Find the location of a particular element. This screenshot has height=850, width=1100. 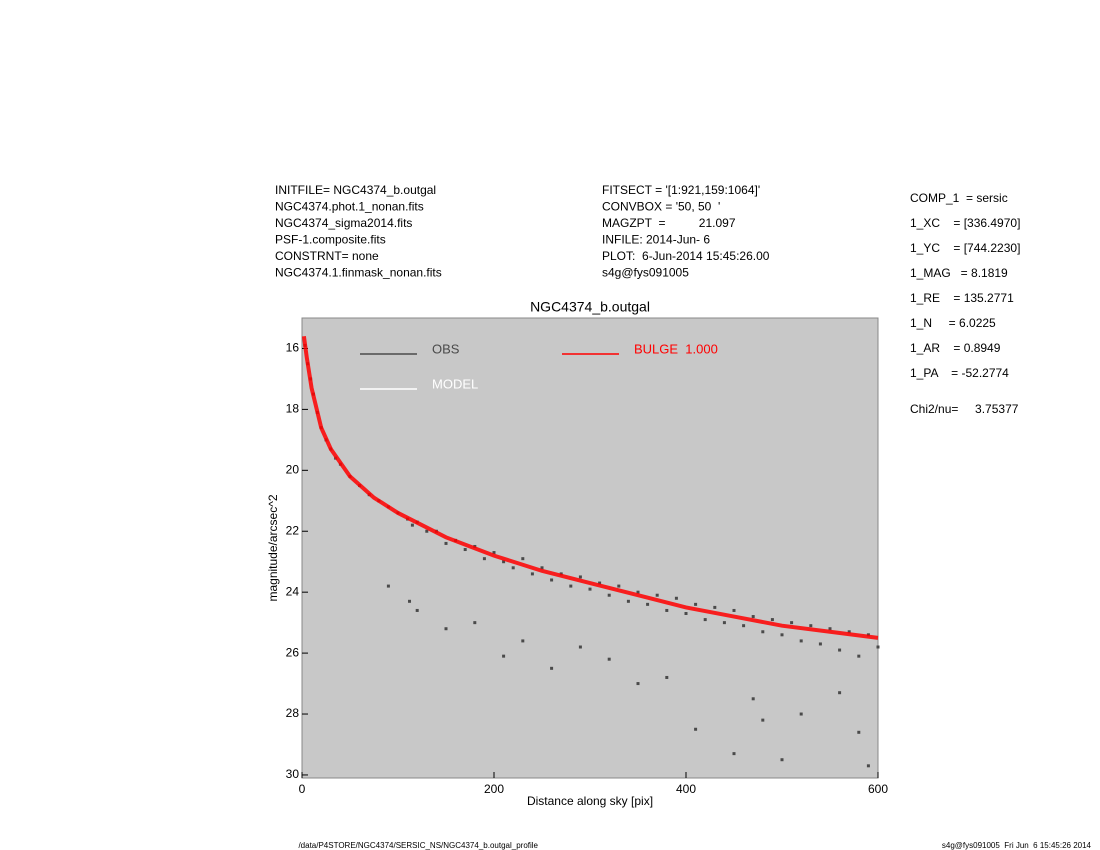

header-middle-line: CONVBOX = '50, 50 ' is located at coordinates (661, 207).